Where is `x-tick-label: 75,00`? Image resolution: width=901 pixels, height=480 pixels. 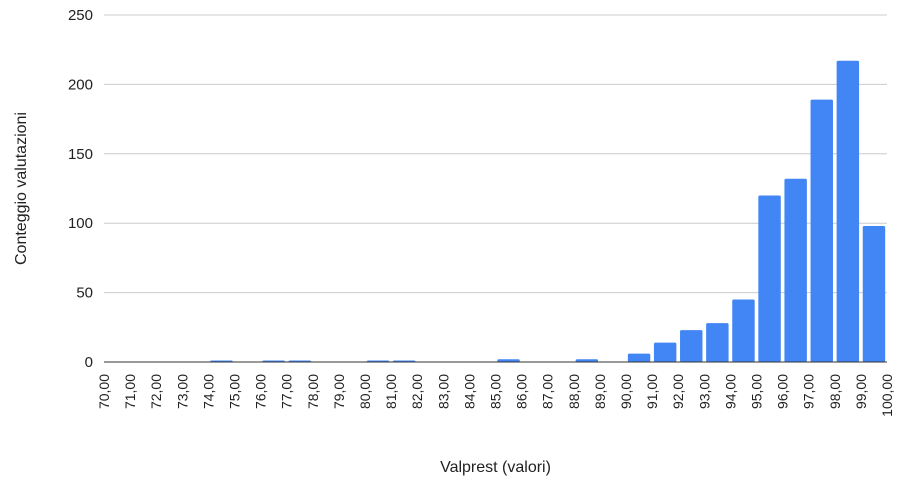
x-tick-label: 75,00 is located at coordinates (235, 391).